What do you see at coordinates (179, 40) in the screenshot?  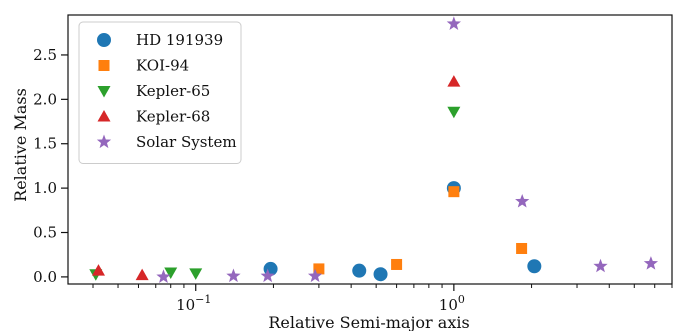 I see `legend-label: HD 191939` at bounding box center [179, 40].